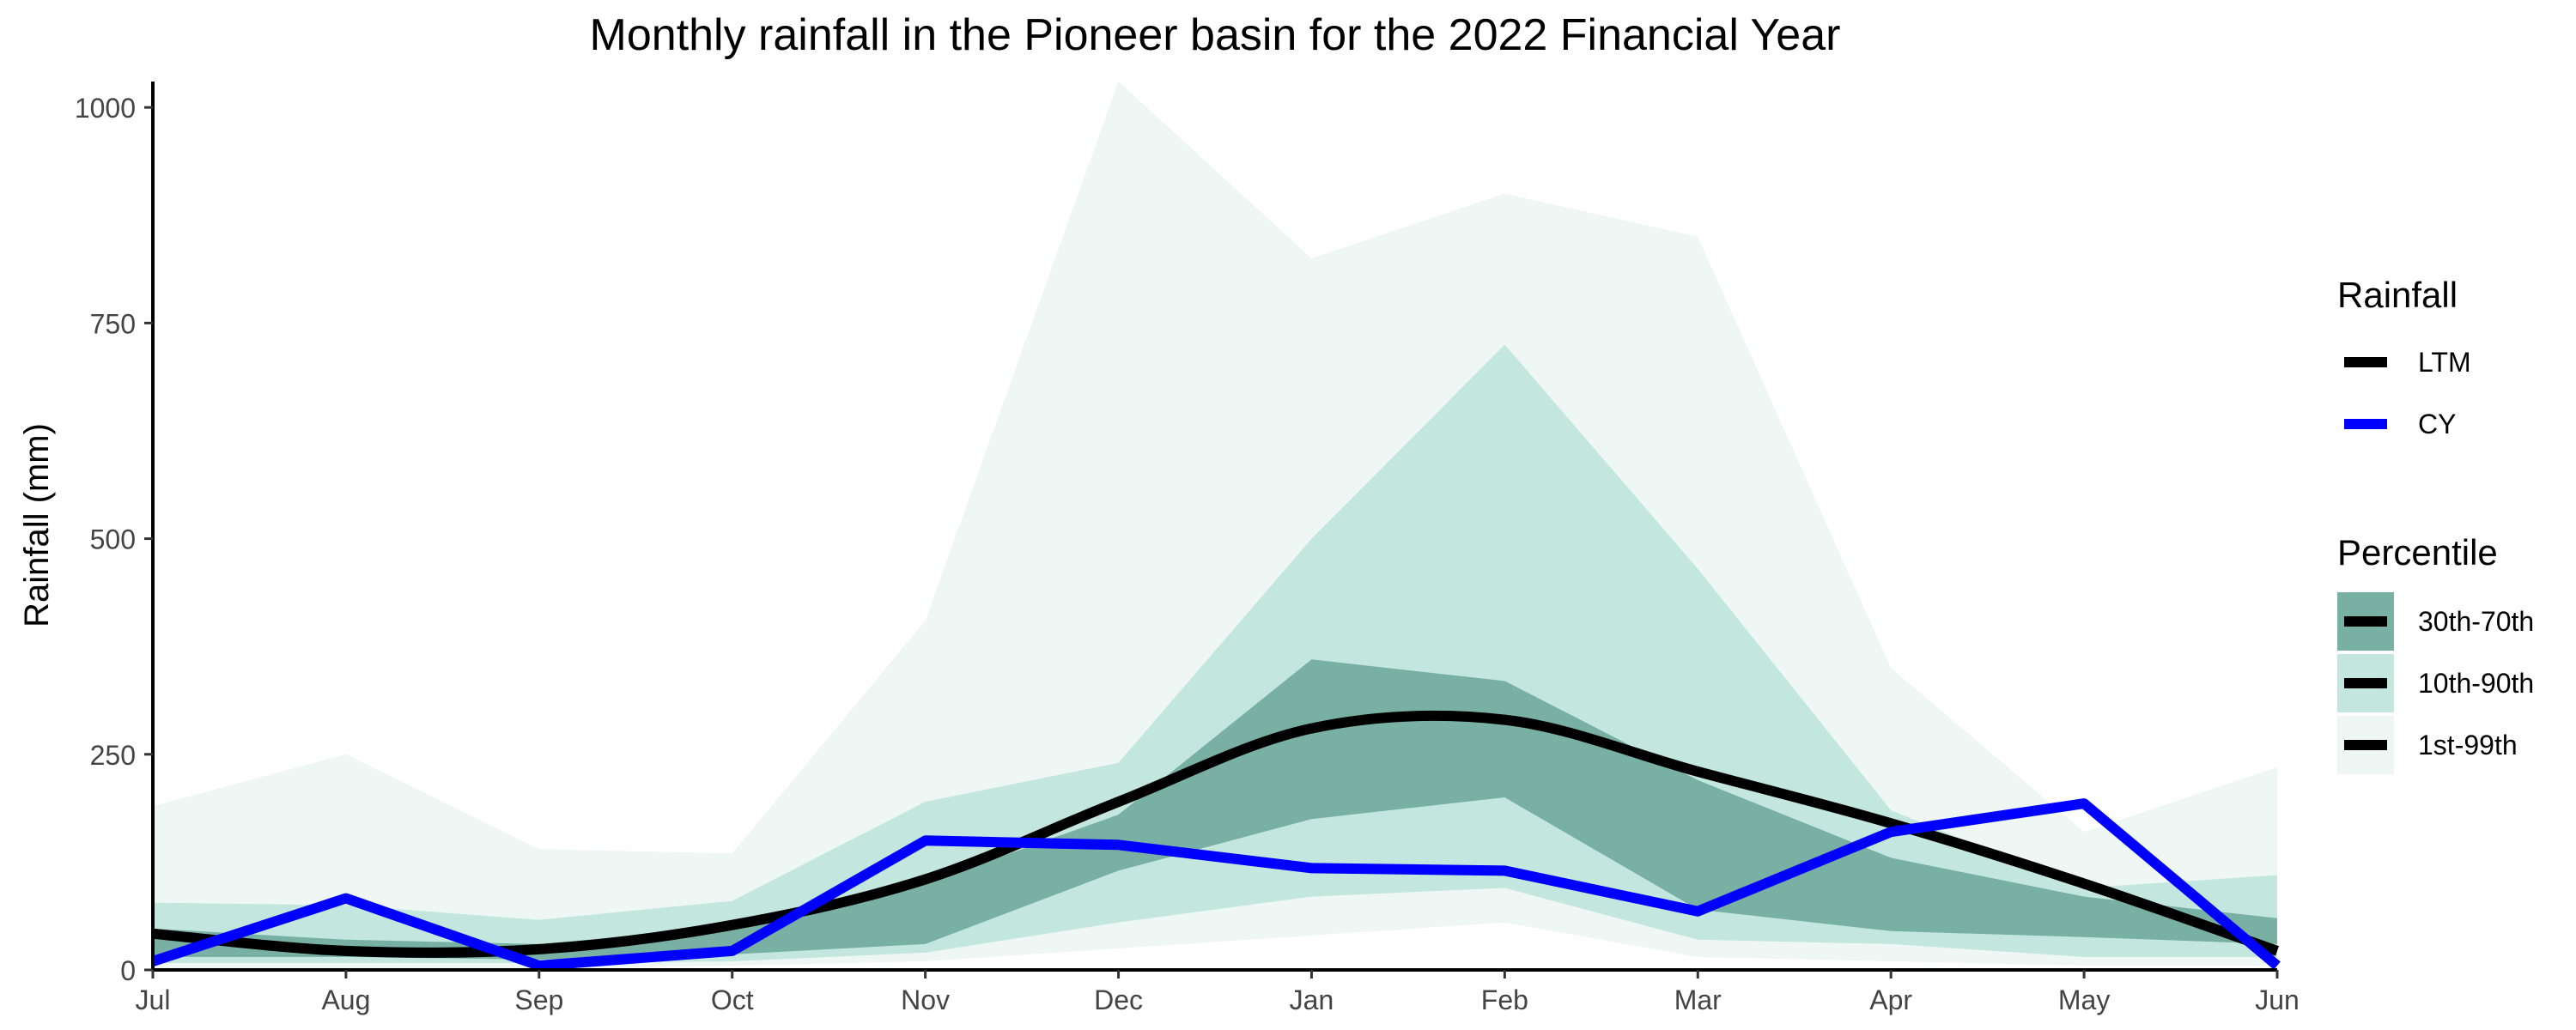  What do you see at coordinates (1216, 884) in the screenshot?
I see `series-line-CY` at bounding box center [1216, 884].